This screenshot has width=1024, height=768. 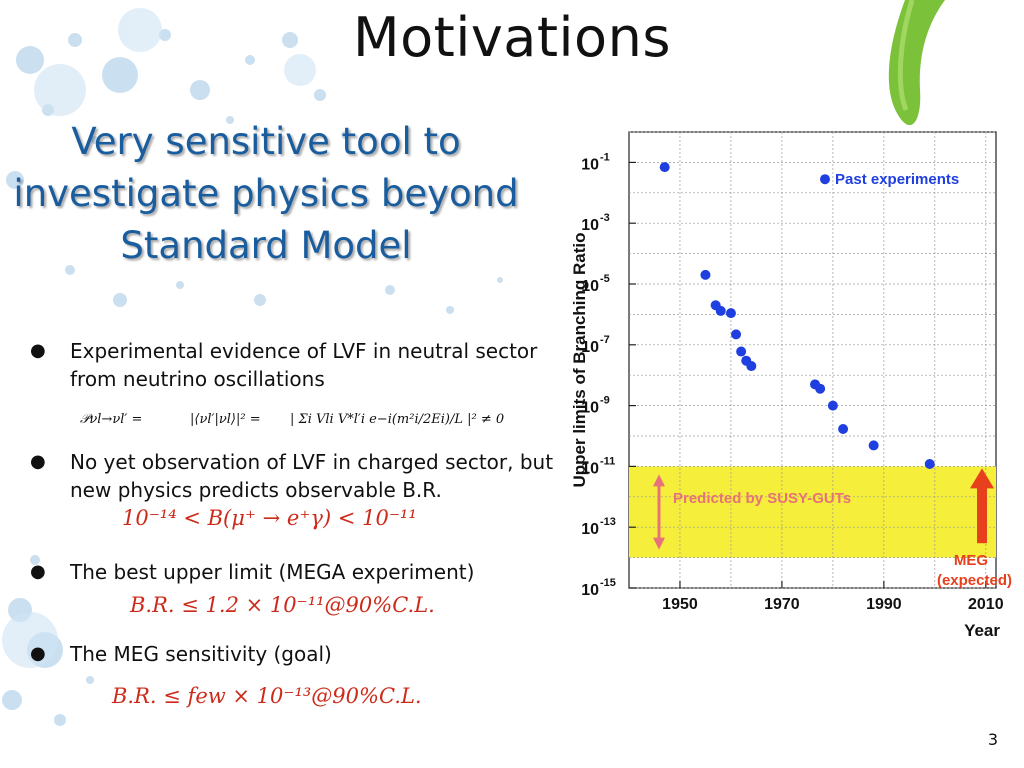 I want to click on meg-expected-arrow, so click(x=982, y=506).